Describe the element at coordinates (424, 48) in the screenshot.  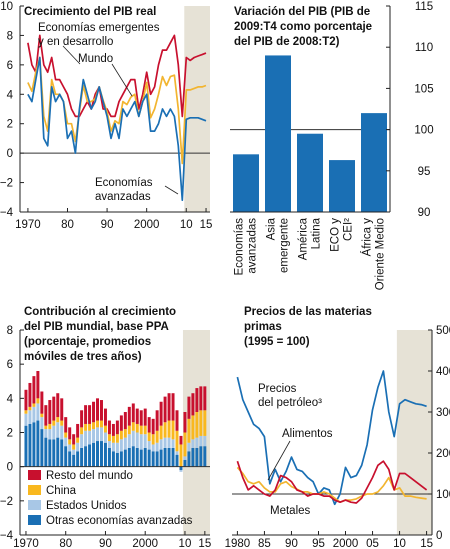
I see `y-tick-label: 110` at that location.